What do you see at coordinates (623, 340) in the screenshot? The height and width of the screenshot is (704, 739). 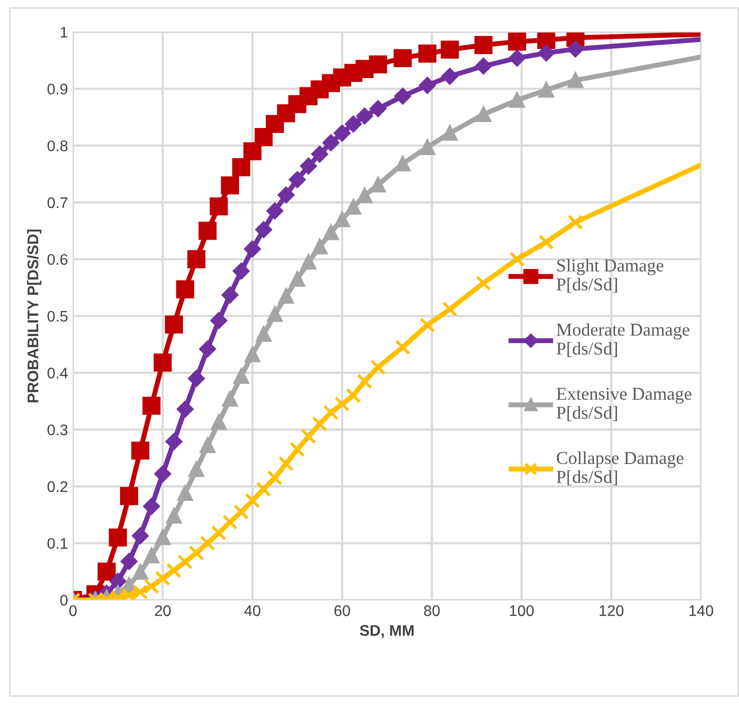 I see `legend-label: Moderate Damage P[ds/Sd]` at bounding box center [623, 340].